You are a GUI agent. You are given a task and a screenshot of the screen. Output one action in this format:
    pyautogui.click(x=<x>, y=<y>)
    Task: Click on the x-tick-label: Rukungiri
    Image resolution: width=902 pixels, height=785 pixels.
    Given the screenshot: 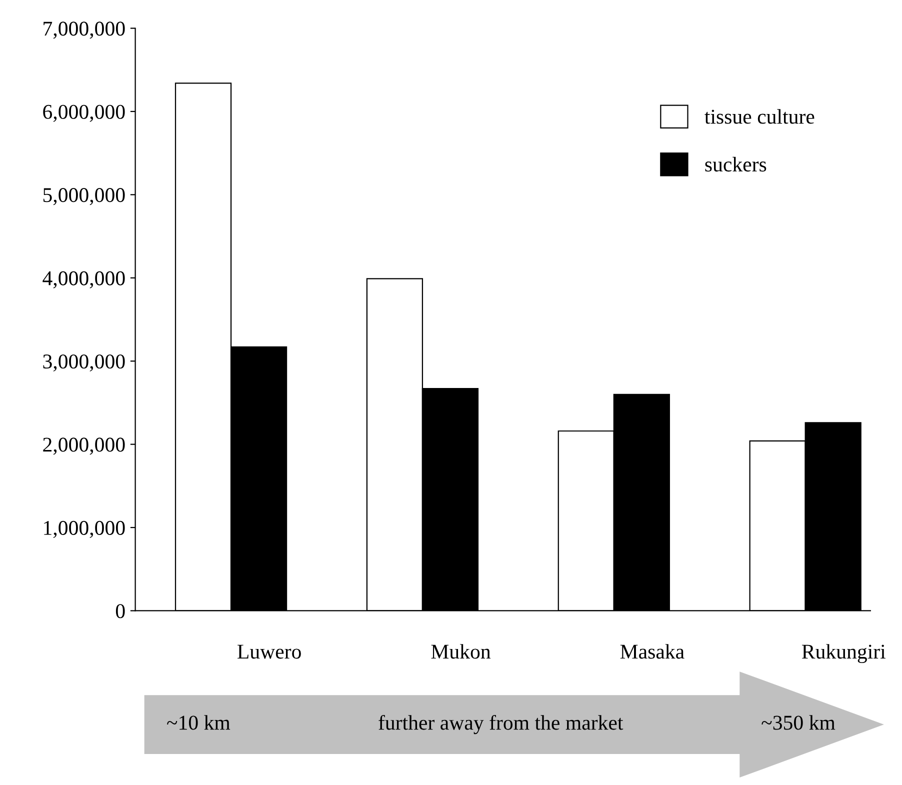 What is the action you would take?
    pyautogui.click(x=844, y=654)
    